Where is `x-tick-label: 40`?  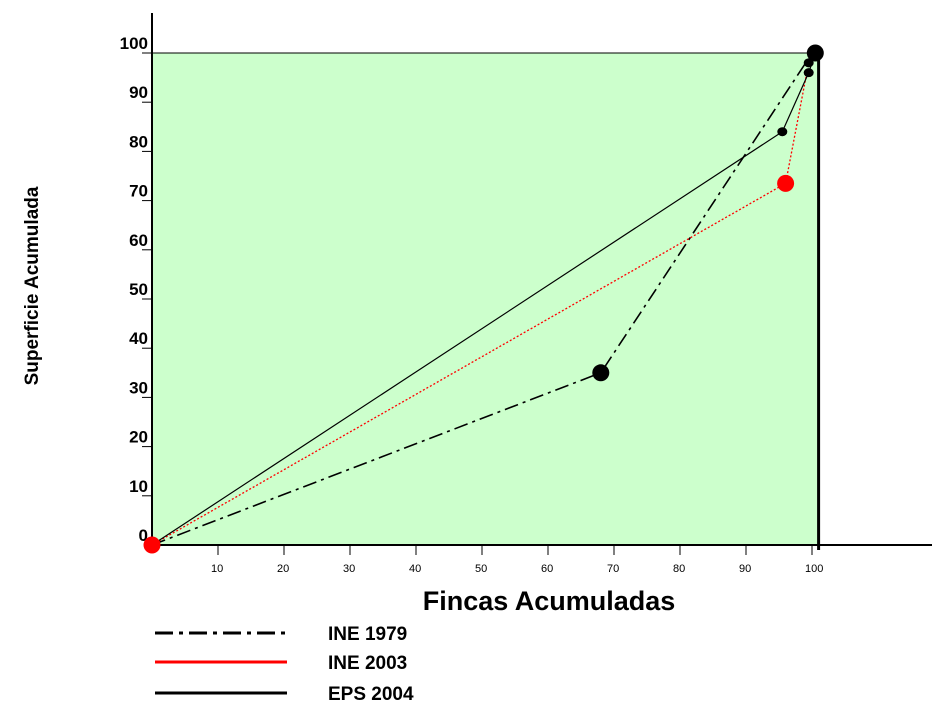 x-tick-label: 40 is located at coordinates (415, 569).